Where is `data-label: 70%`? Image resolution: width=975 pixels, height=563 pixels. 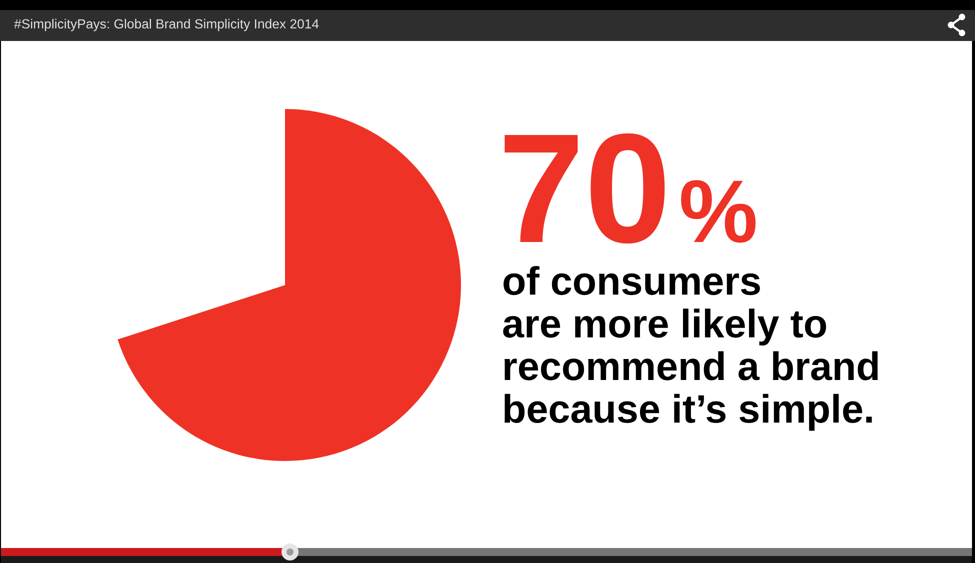
data-label: 70% is located at coordinates (630, 188).